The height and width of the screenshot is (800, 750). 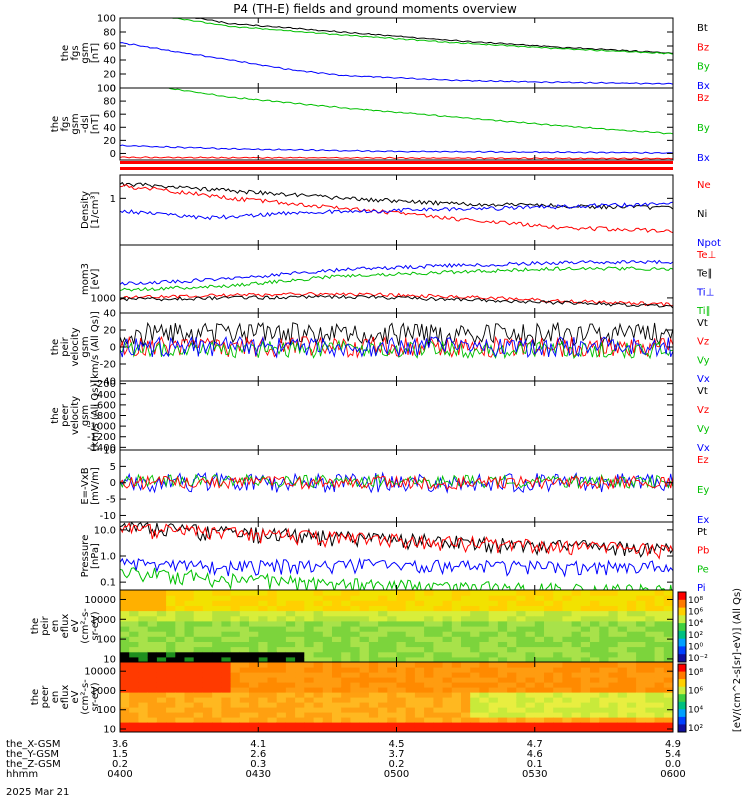 What do you see at coordinates (396, 272) in the screenshot?
I see `series-temperature-Ti` at bounding box center [396, 272].